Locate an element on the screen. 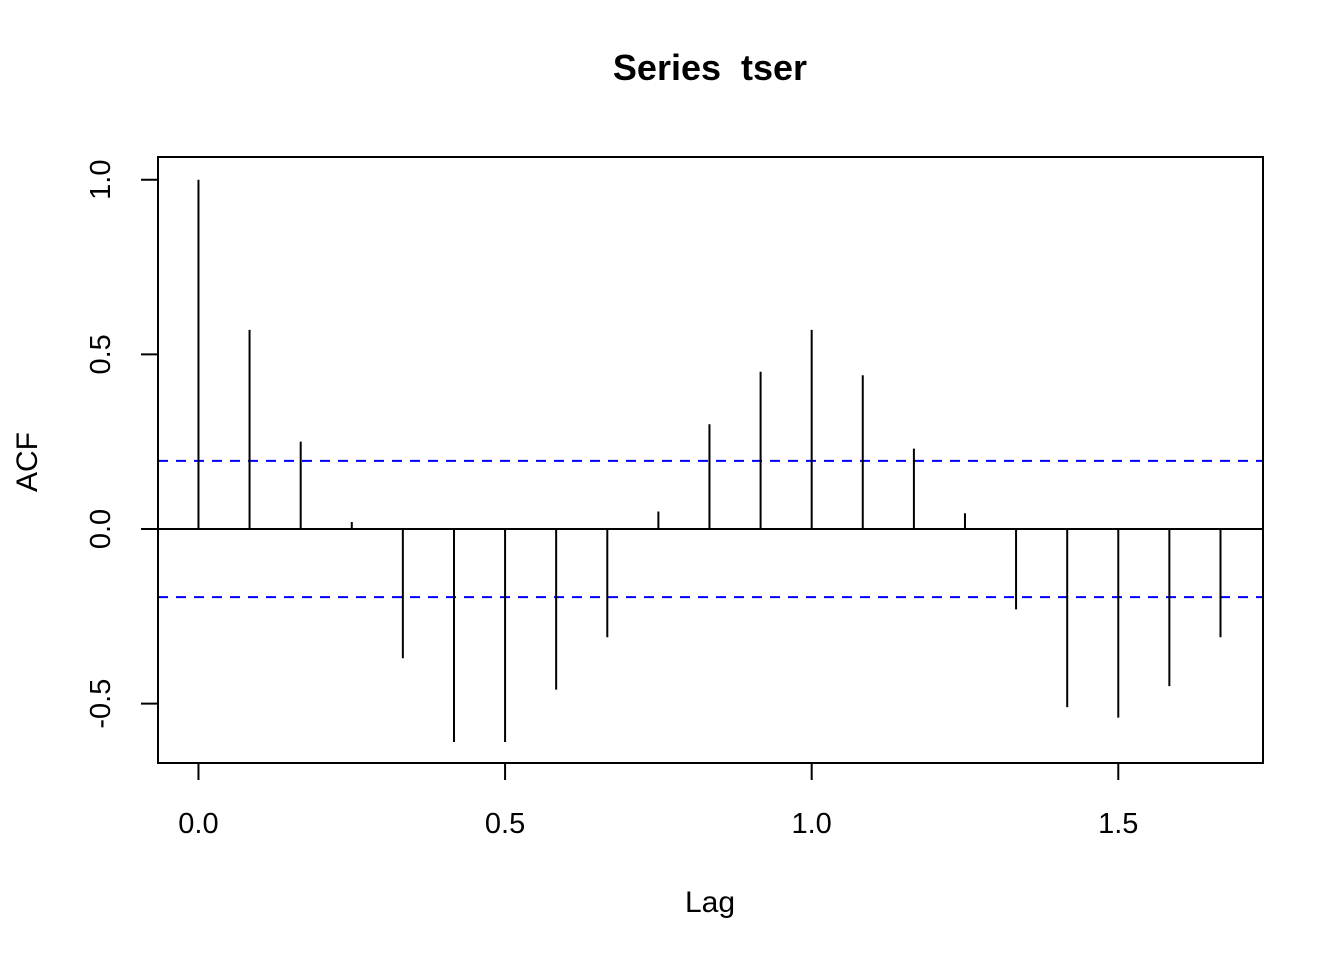  x-tick-label: 1.0 is located at coordinates (812, 824).